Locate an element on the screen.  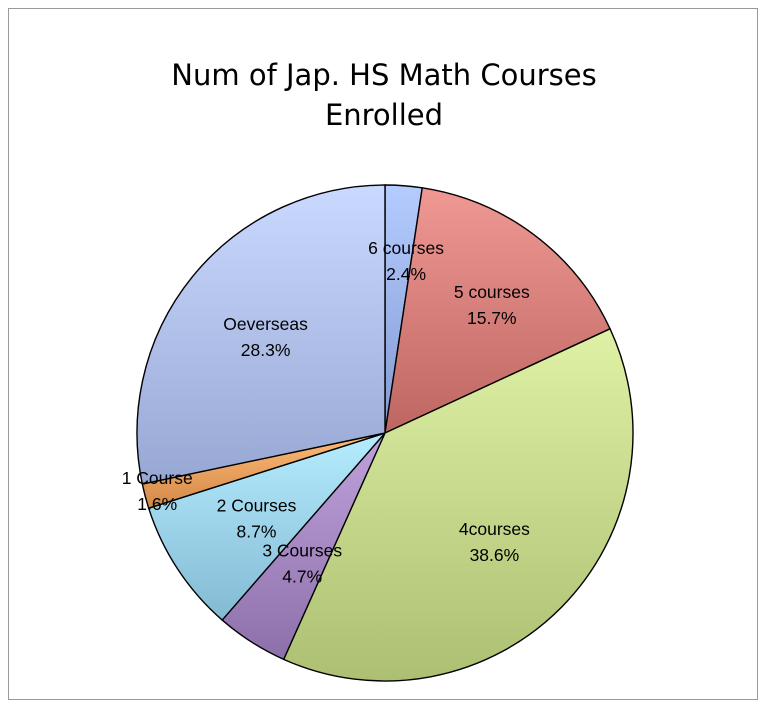
slice-percent-label: 2.4% is located at coordinates (406, 274).